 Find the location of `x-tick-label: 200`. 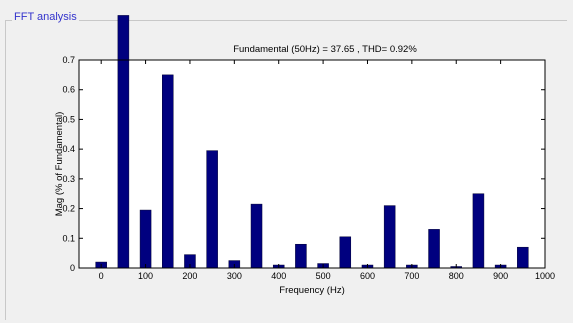

x-tick-label: 200 is located at coordinates (189, 276).